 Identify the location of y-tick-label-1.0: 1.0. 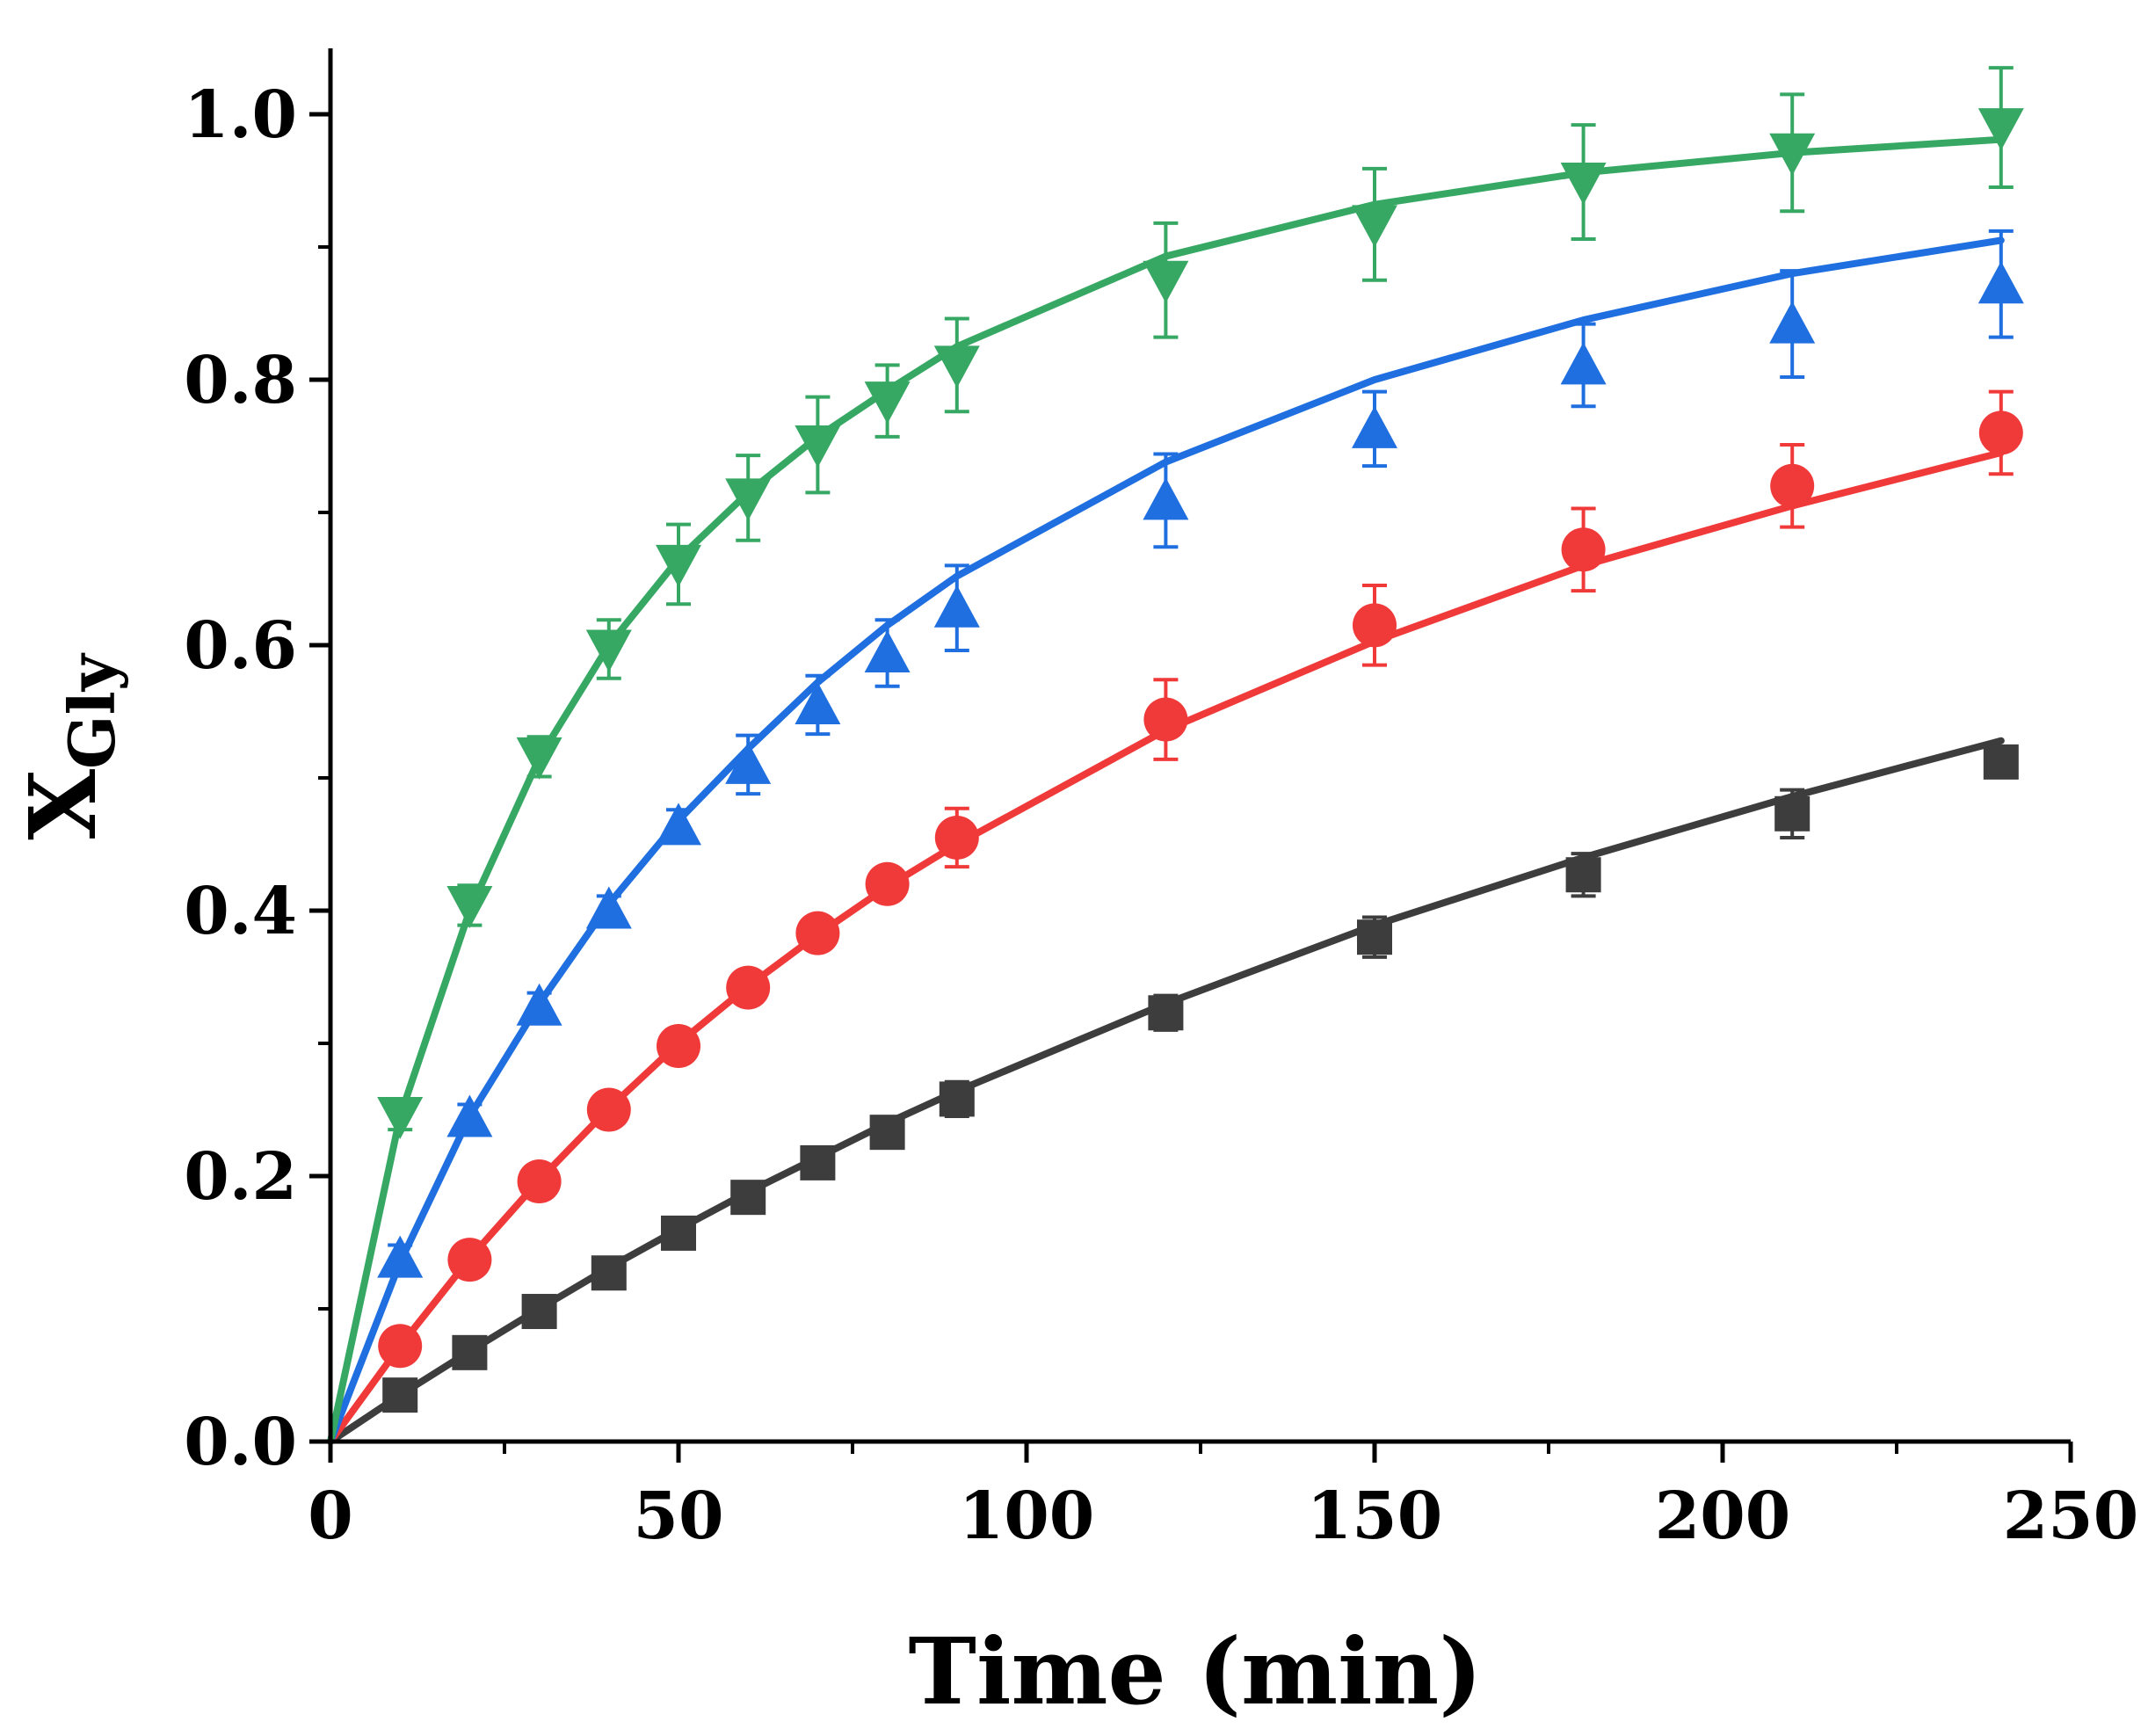
(240, 115).